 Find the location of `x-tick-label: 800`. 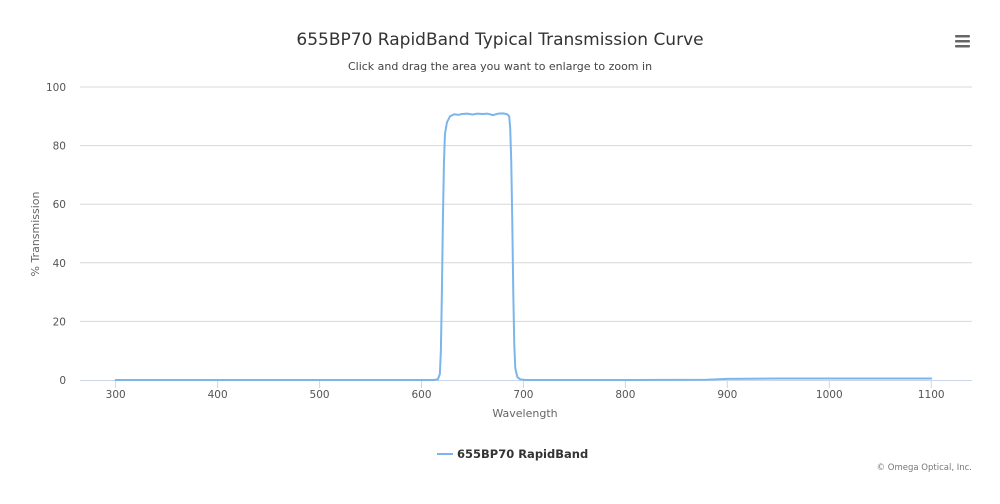

x-tick-label: 800 is located at coordinates (625, 395).